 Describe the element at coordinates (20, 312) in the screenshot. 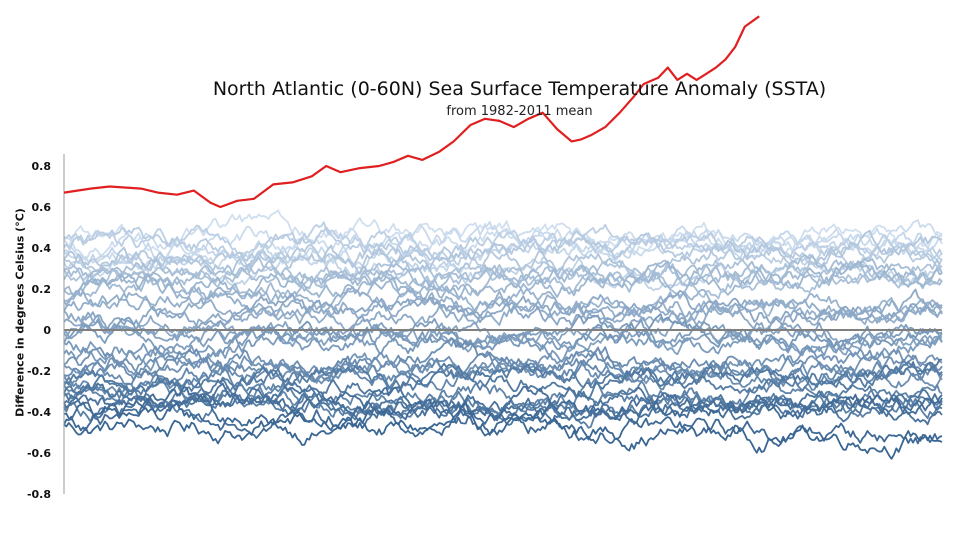

I see `y-axis-label: Difference in degrees Celsius (°C)` at that location.